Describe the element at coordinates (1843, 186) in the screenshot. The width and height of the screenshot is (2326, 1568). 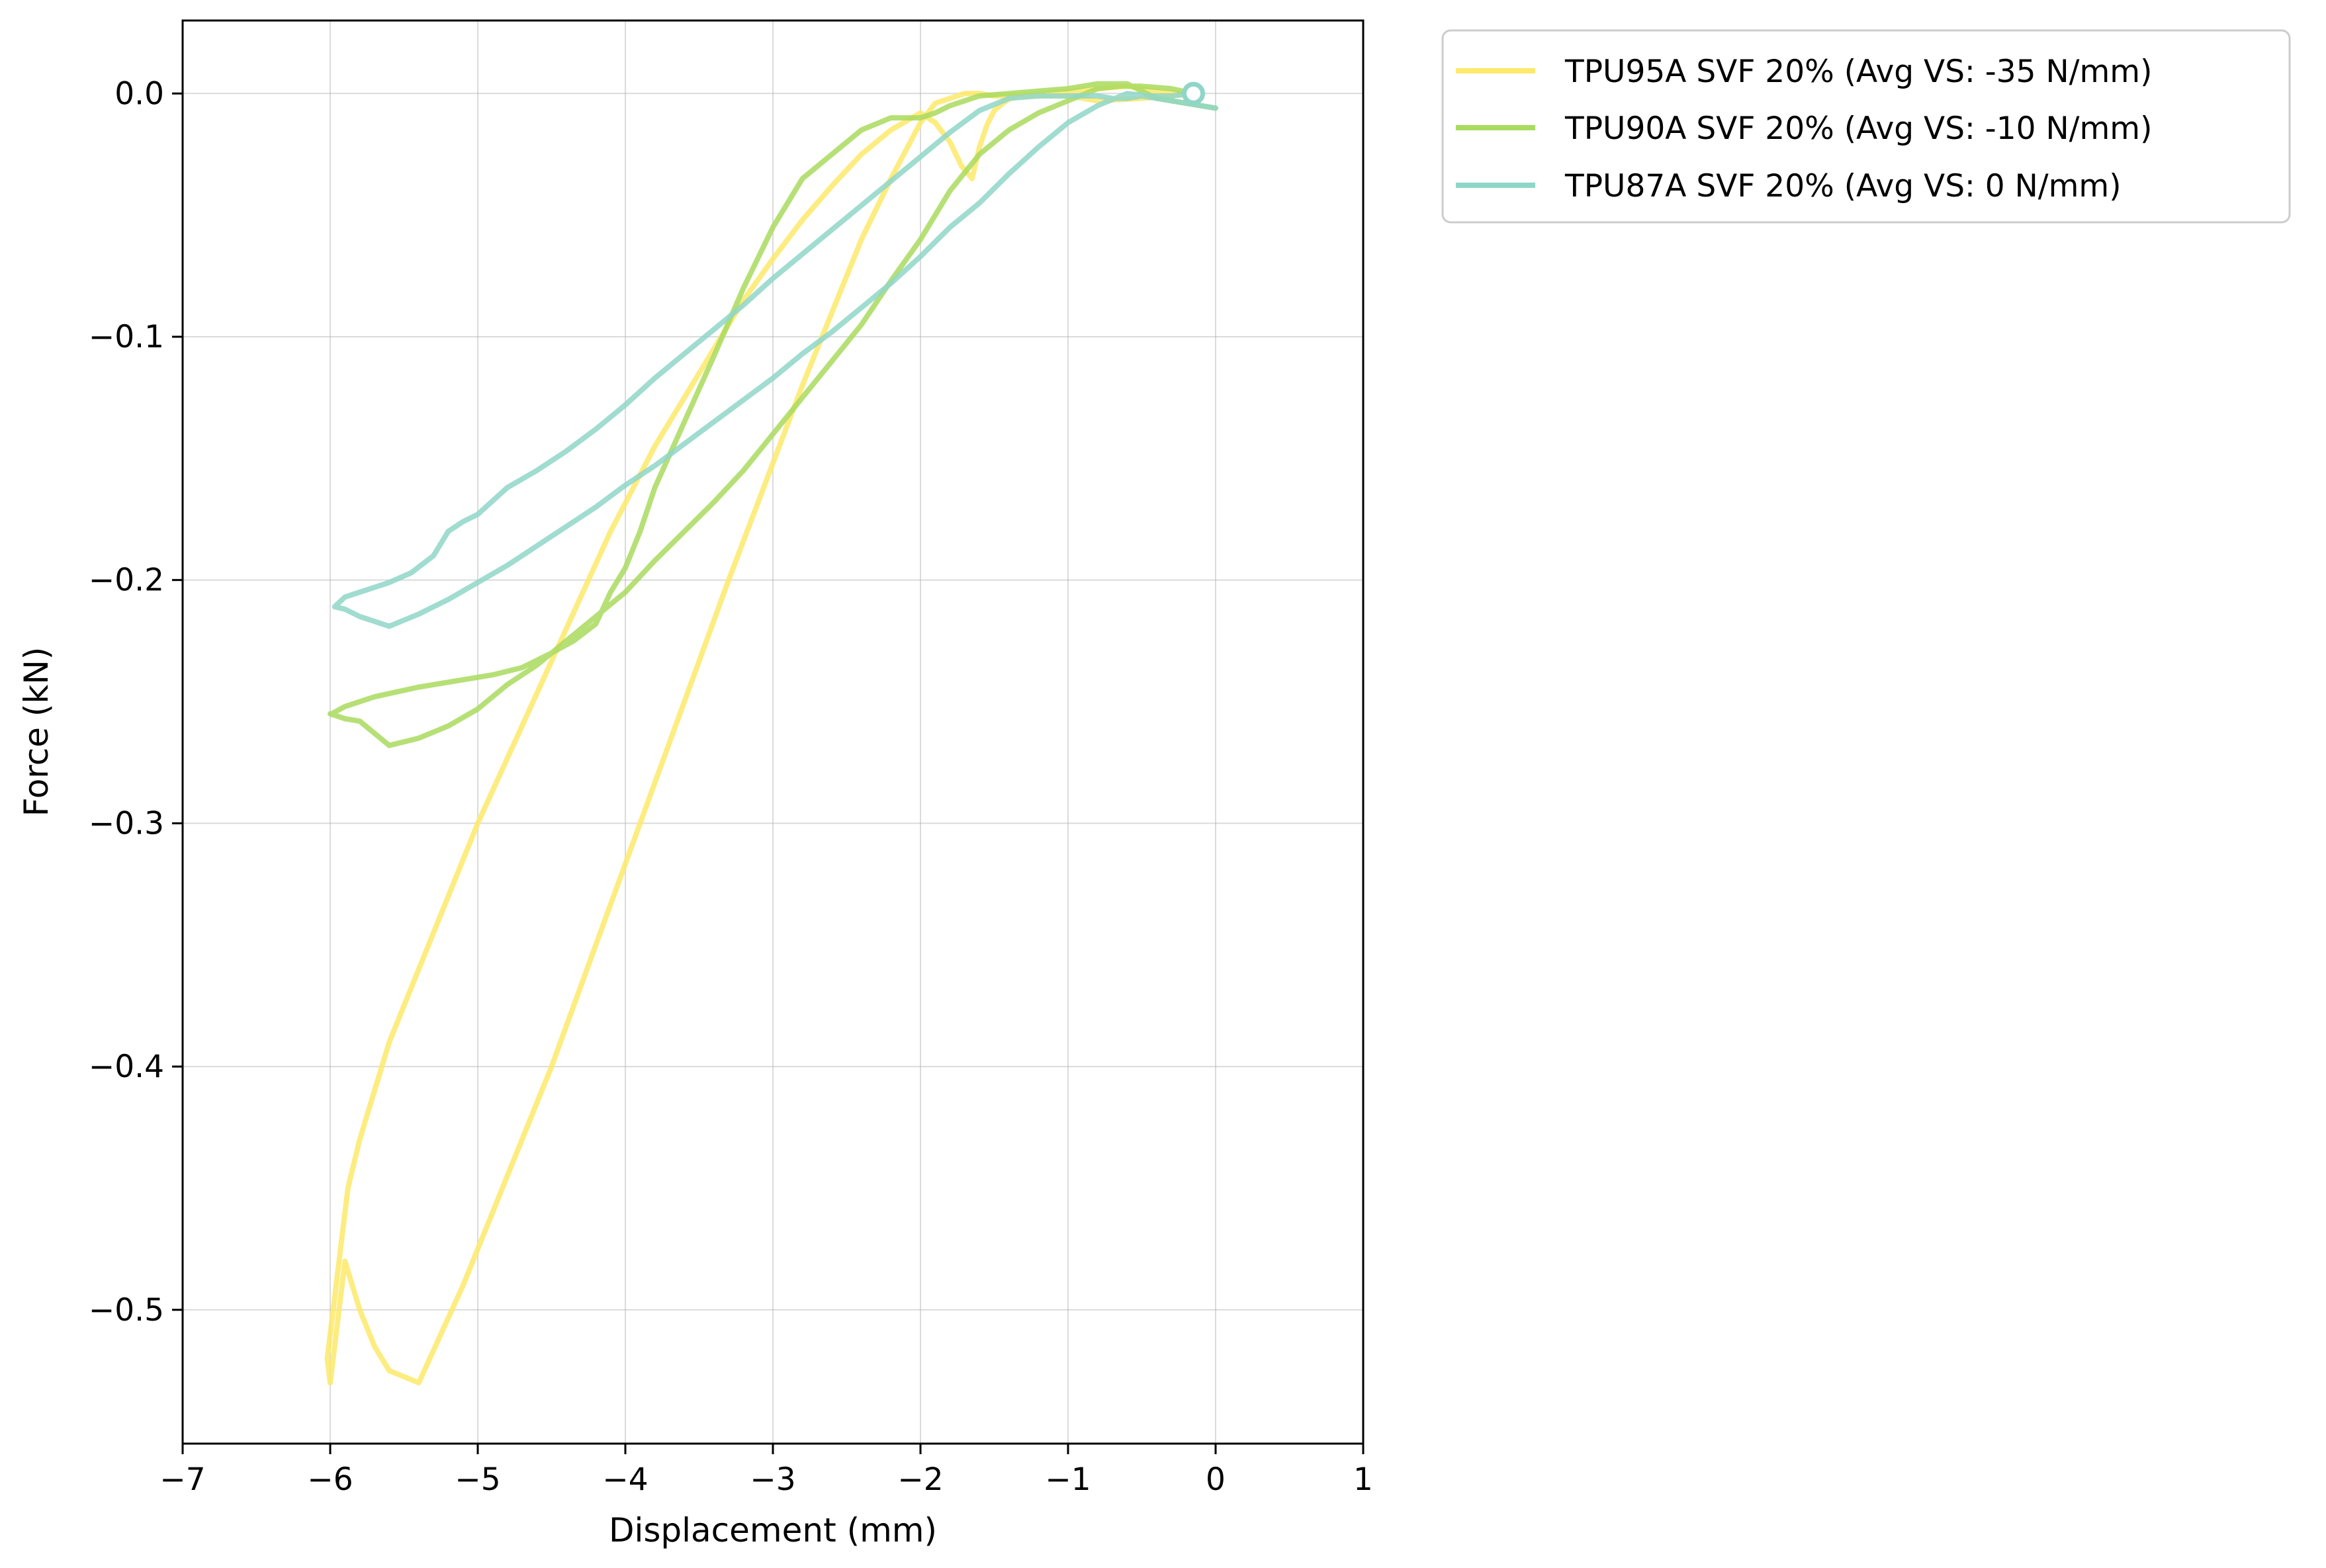
I see `legend-label-2: TPU87A SVF 20% (Avg VS: 0 N/mm)` at that location.